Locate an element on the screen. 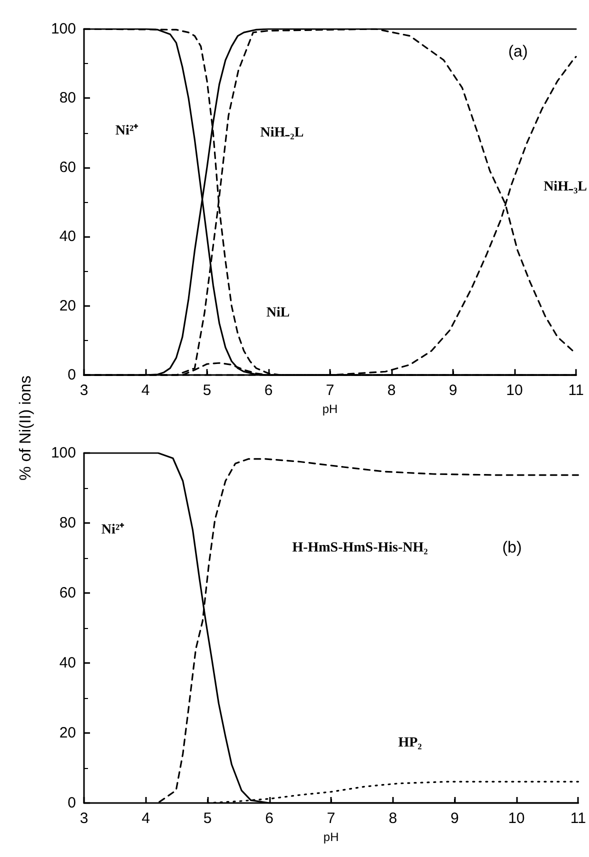 This screenshot has height=857, width=589. annotation: H-HmS-HmS-His-NH₂ is located at coordinates (360, 548).